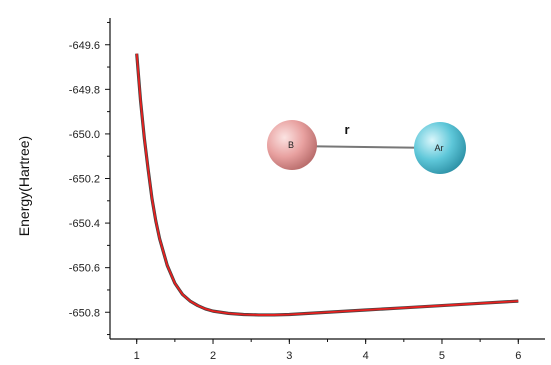 This screenshot has width=551, height=365. I want to click on y-tick-label: -650.2, so click(84, 180).